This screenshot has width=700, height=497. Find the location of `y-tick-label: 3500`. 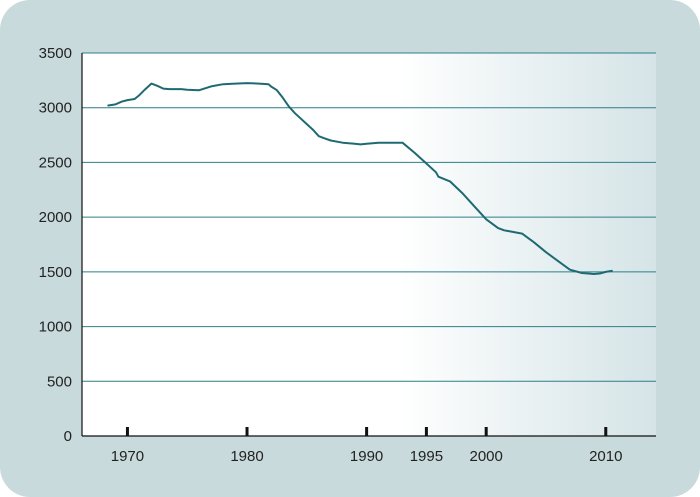

y-tick-label: 3500 is located at coordinates (55, 53).